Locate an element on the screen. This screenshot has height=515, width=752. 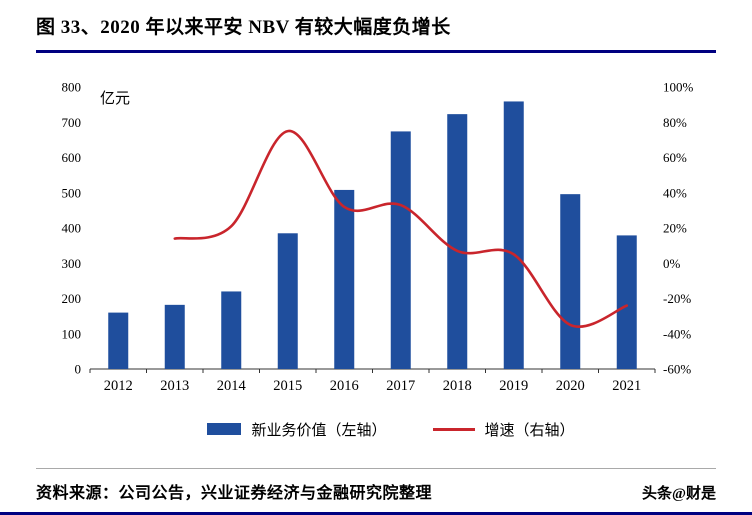
figure-title: 图 33、2020 年以来平安 NBV 有较大幅度负增长 is located at coordinates (243, 27).